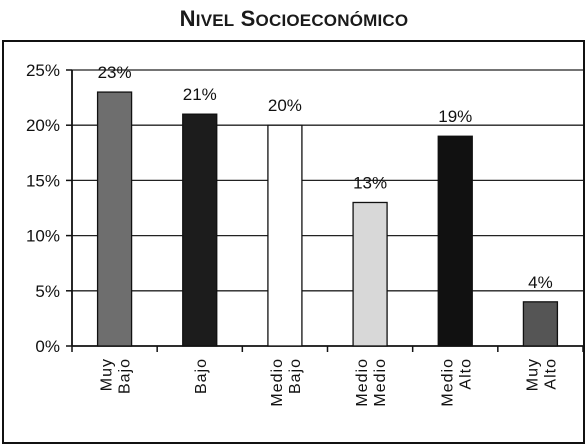 This screenshot has height=447, width=588. I want to click on y-tick-label: 20%, so click(43, 125).